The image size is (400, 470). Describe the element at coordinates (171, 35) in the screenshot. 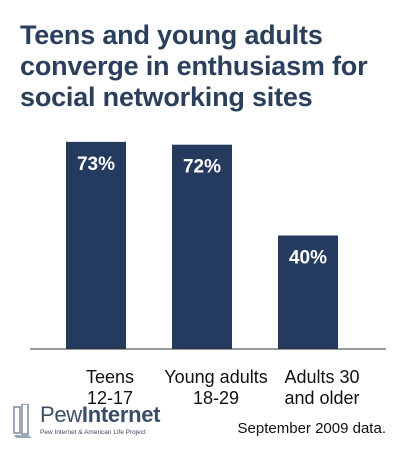

I see `chart-title-line-1: Teens and young adults` at that location.